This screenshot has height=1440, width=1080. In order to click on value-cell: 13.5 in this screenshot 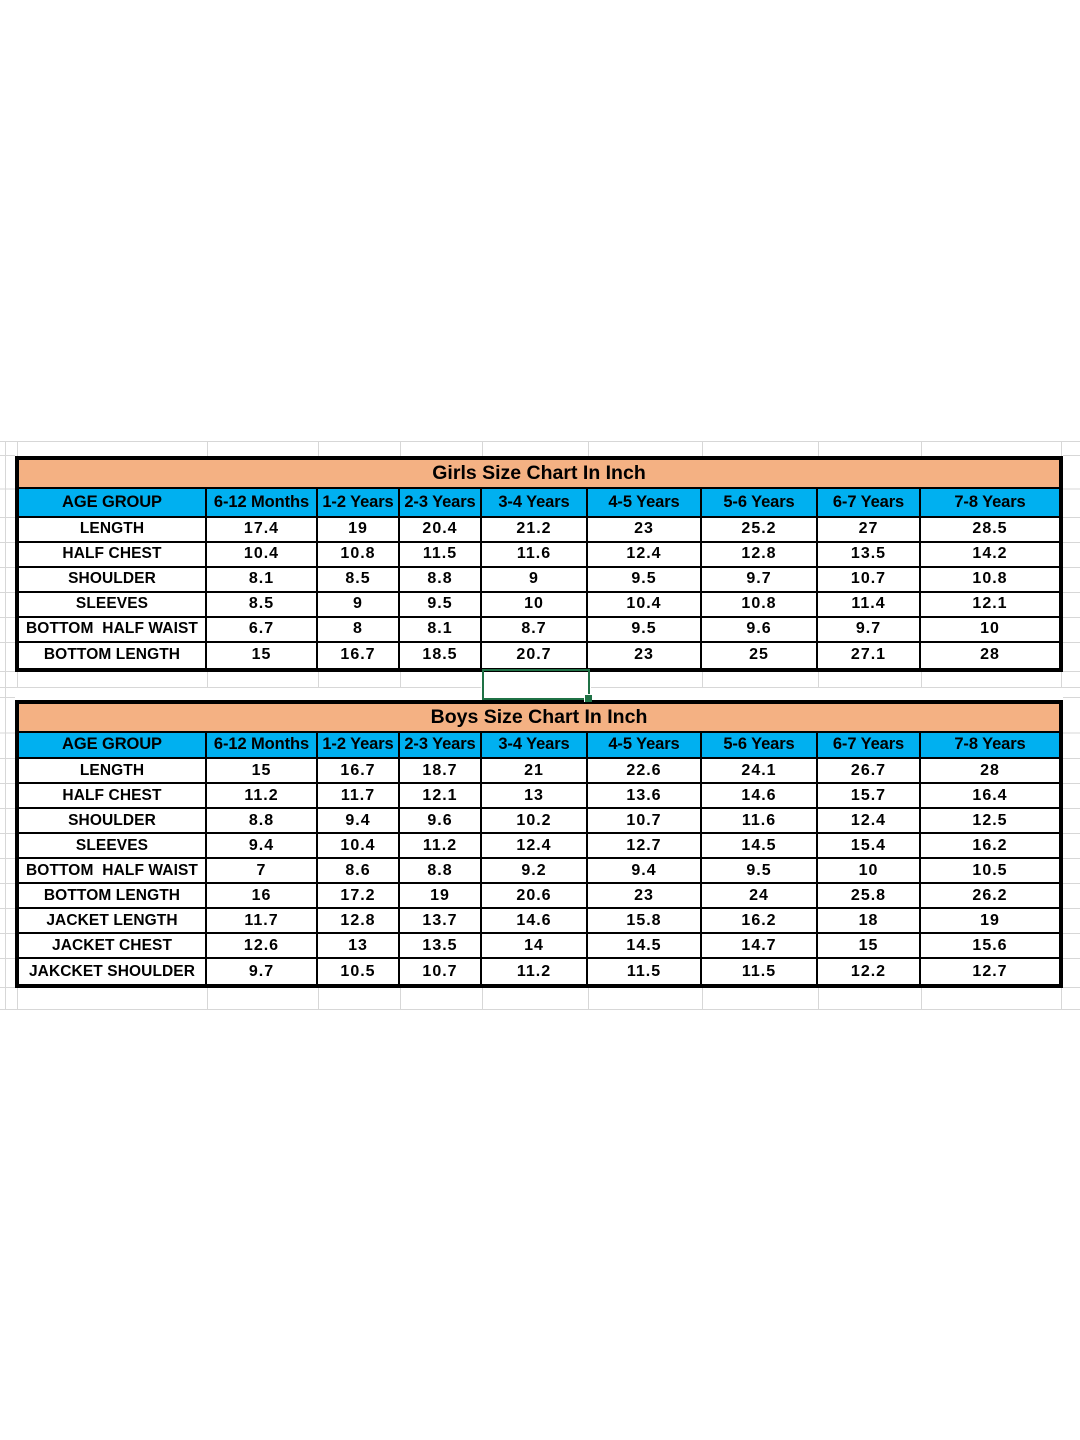, I will do `click(869, 555)`.